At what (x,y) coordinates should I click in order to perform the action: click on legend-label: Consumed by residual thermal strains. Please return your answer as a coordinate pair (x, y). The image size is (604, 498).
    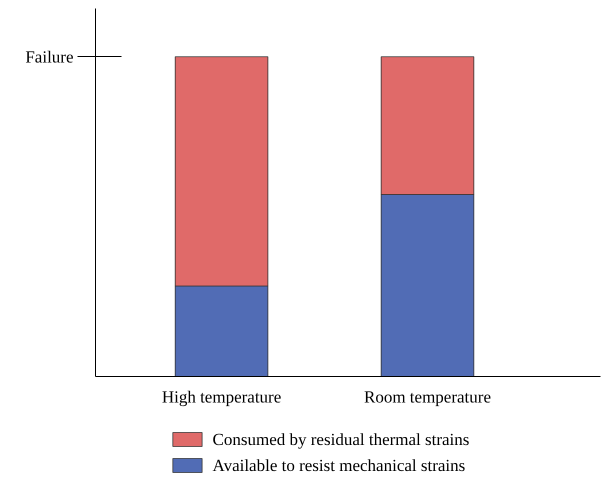
    Looking at the image, I should click on (341, 439).